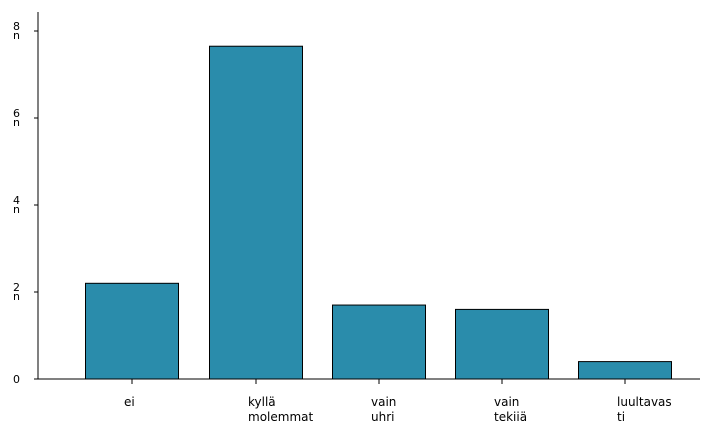 This screenshot has width=708, height=427. What do you see at coordinates (25, 203) in the screenshot?
I see `y-ticks: 0 2 n 4 n 6 n 8 n` at bounding box center [25, 203].